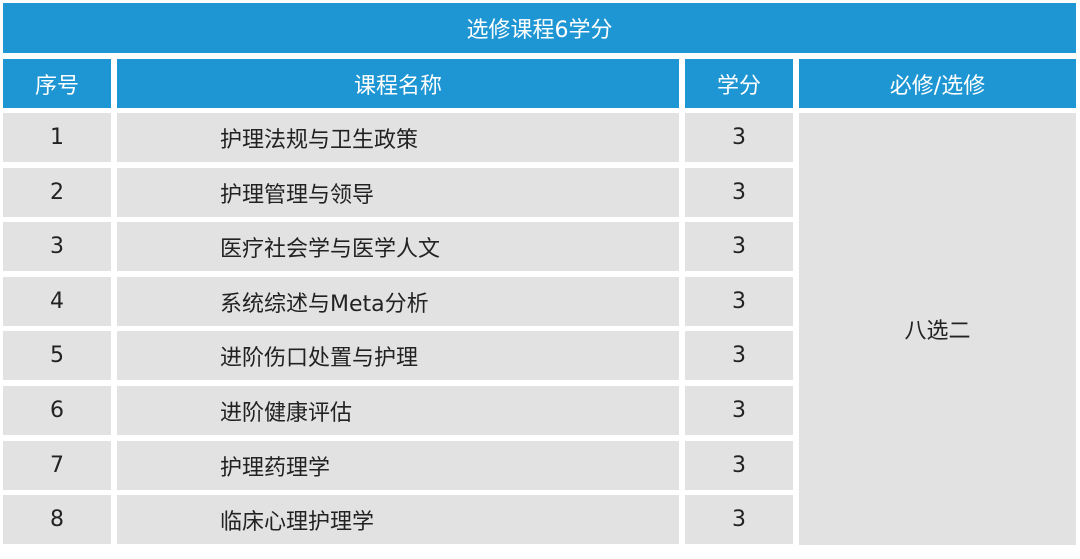 This screenshot has width=1080, height=559. What do you see at coordinates (57, 246) in the screenshot?
I see `row-index: 3` at bounding box center [57, 246].